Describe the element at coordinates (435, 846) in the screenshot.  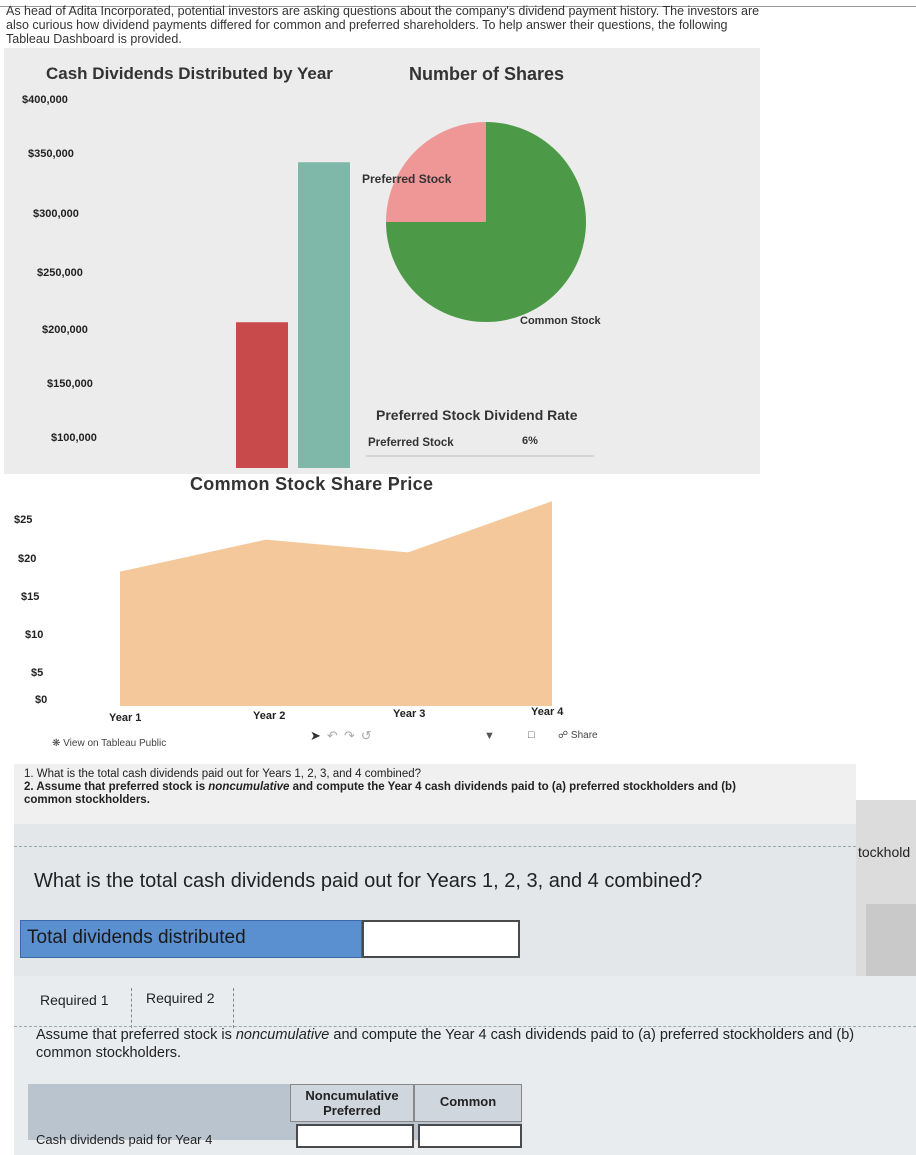
I see `tab-divider` at that location.